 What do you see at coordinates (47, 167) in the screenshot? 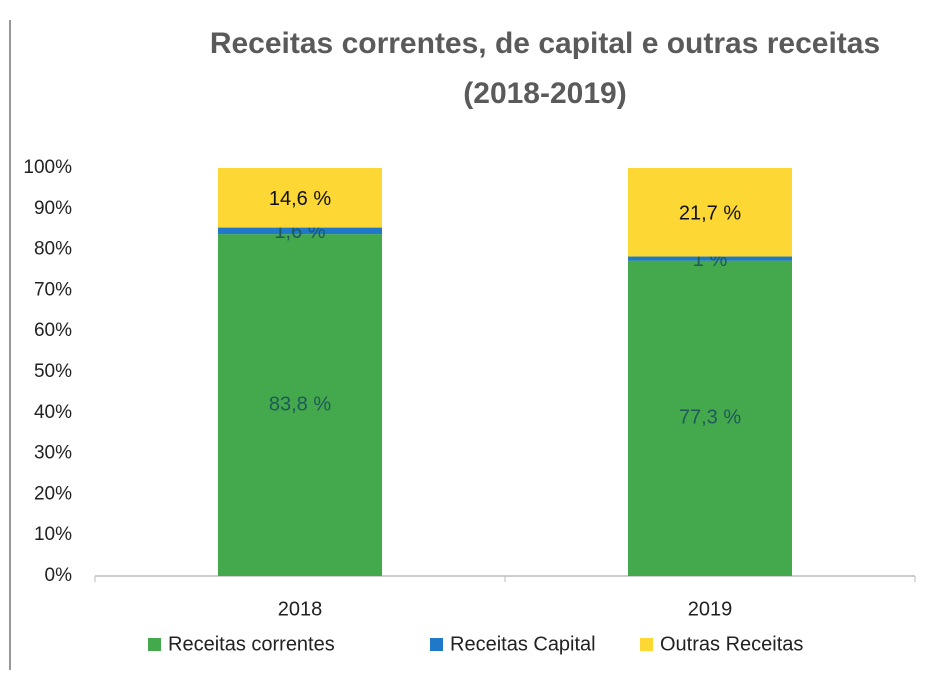
I see `y-tick-label: 100%` at bounding box center [47, 167].